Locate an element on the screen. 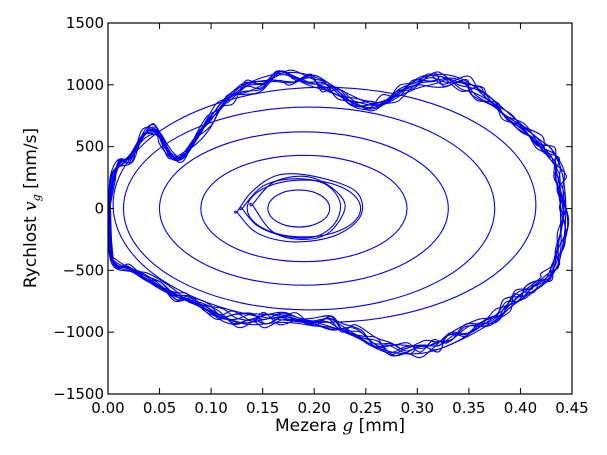 This screenshot has height=455, width=607. y-tick-label: 1000 is located at coordinates (85, 85).